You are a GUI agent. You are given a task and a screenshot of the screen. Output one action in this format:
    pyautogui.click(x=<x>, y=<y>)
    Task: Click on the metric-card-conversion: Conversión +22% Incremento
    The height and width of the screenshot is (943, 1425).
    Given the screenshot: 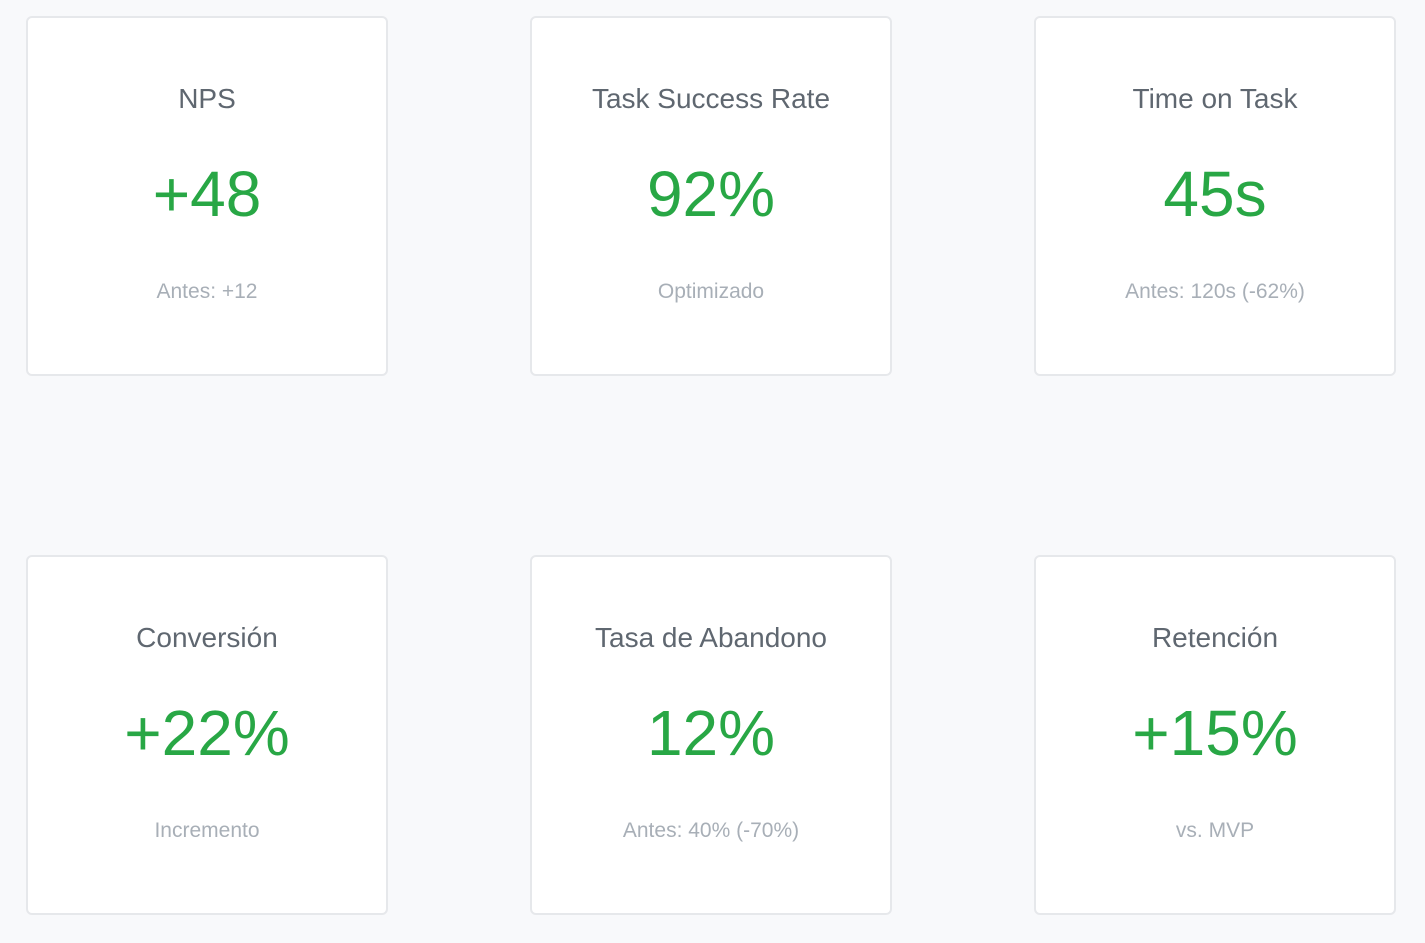 What is the action you would take?
    pyautogui.click(x=207, y=735)
    